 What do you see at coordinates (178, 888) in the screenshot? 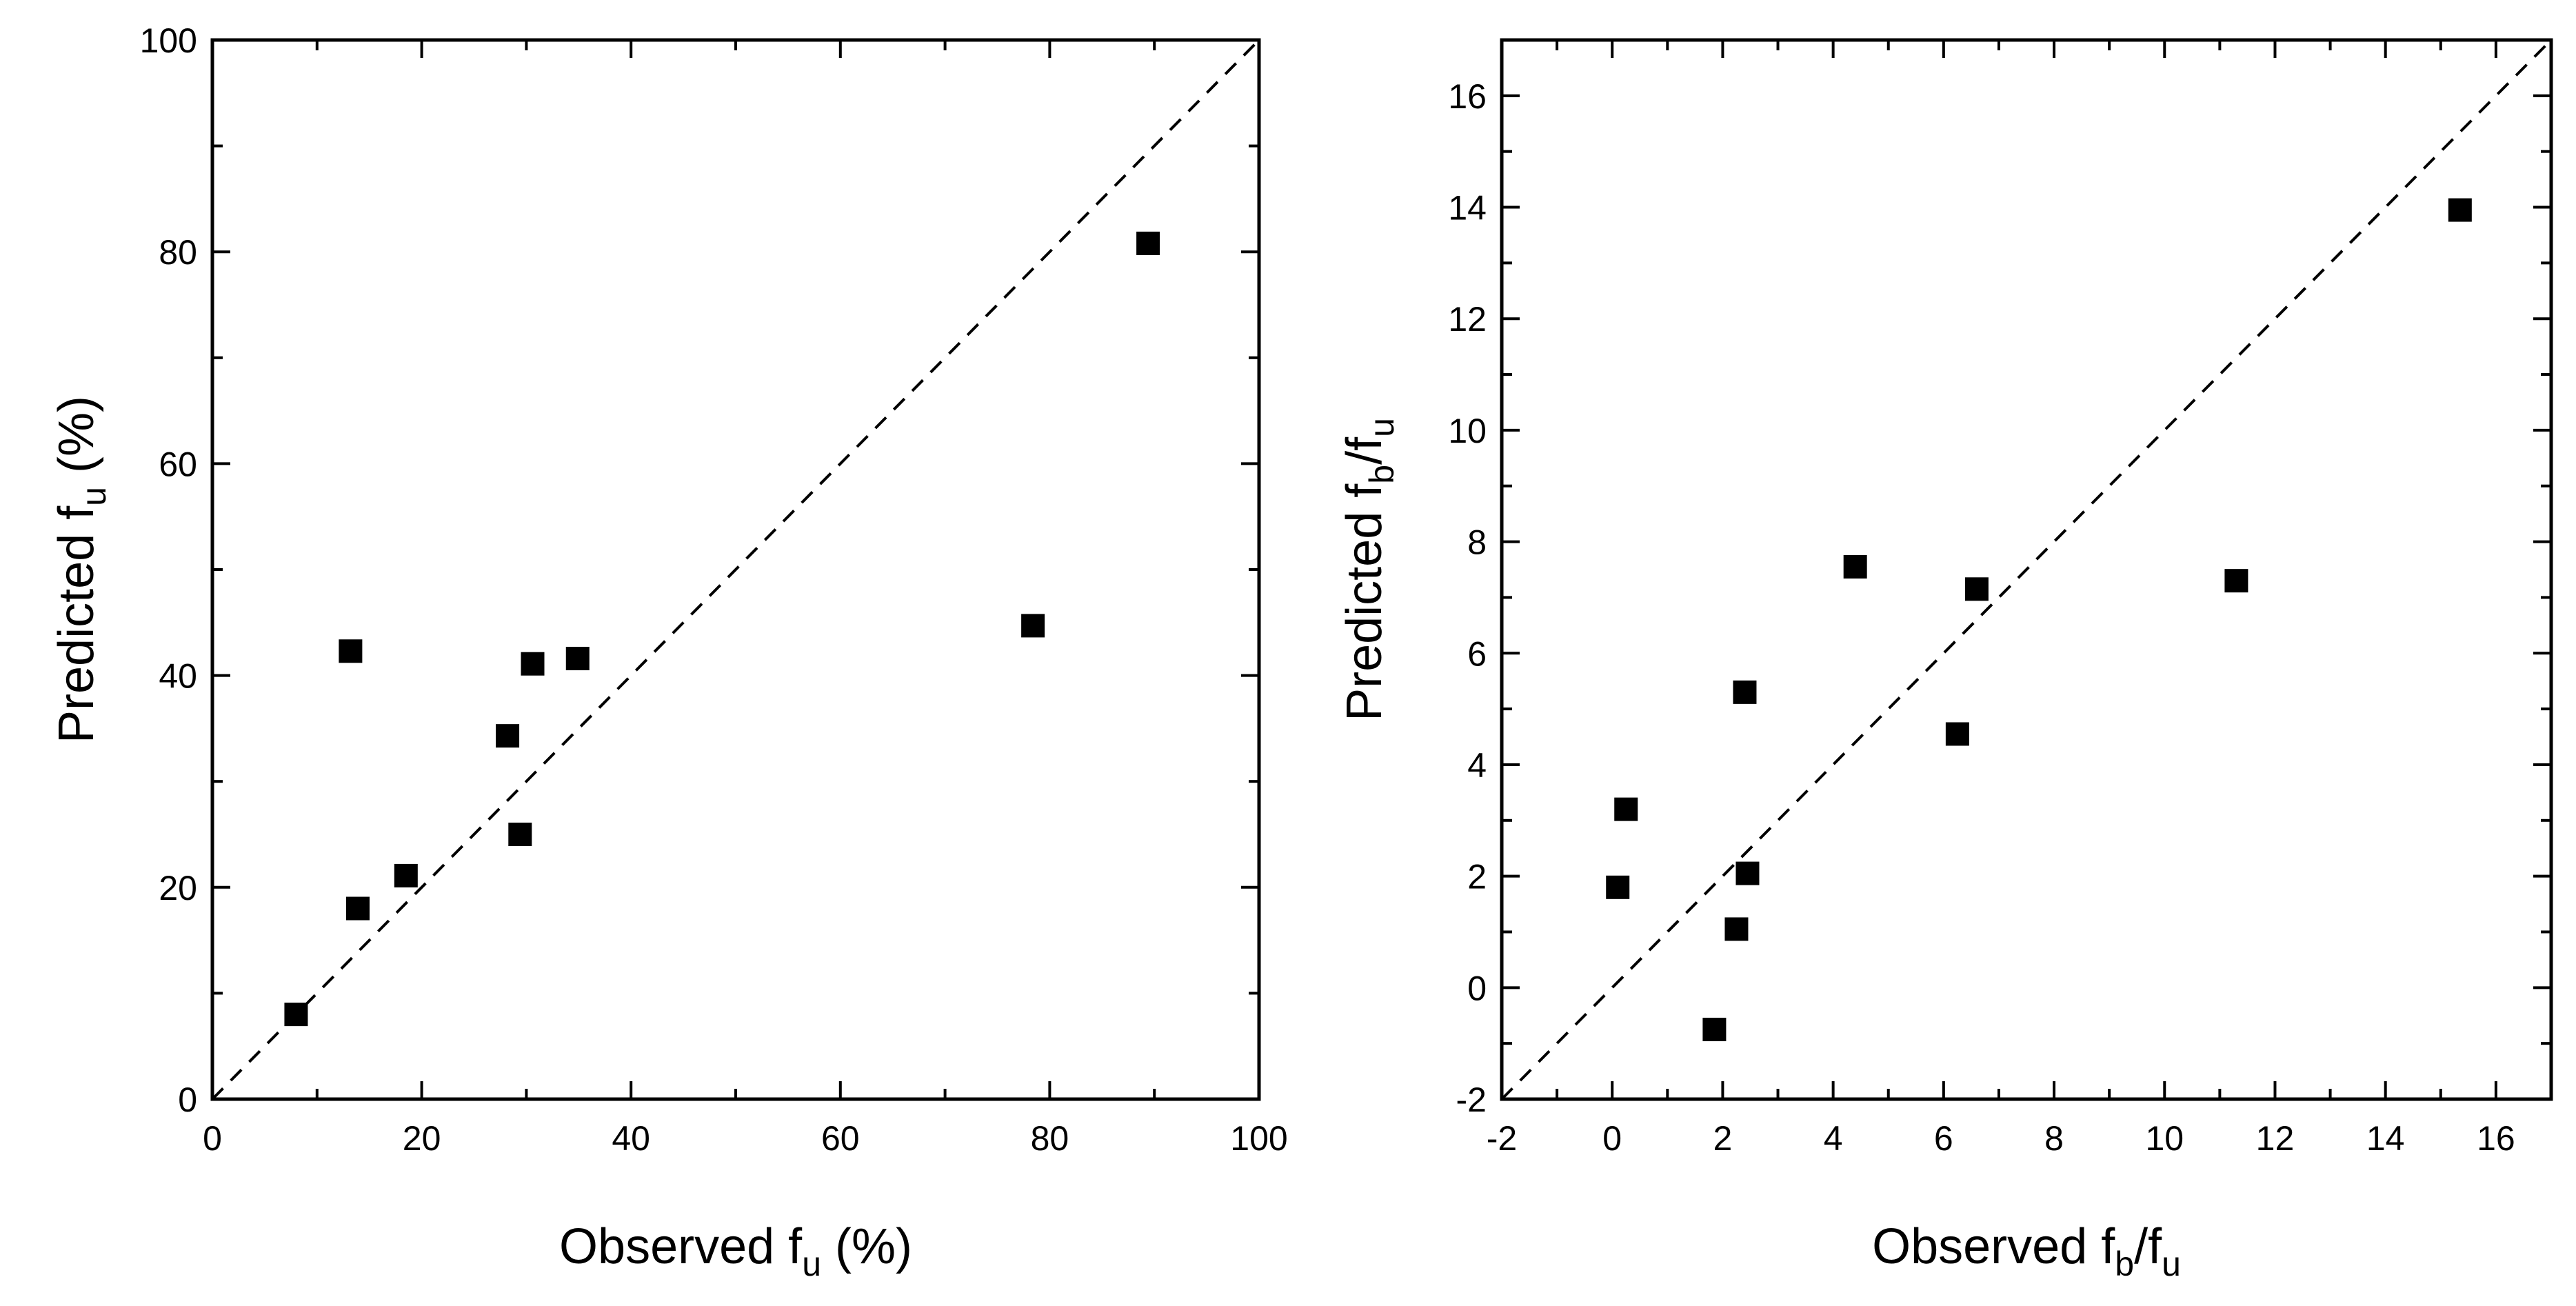
I see `left-y-tick-label: 20` at bounding box center [178, 888].